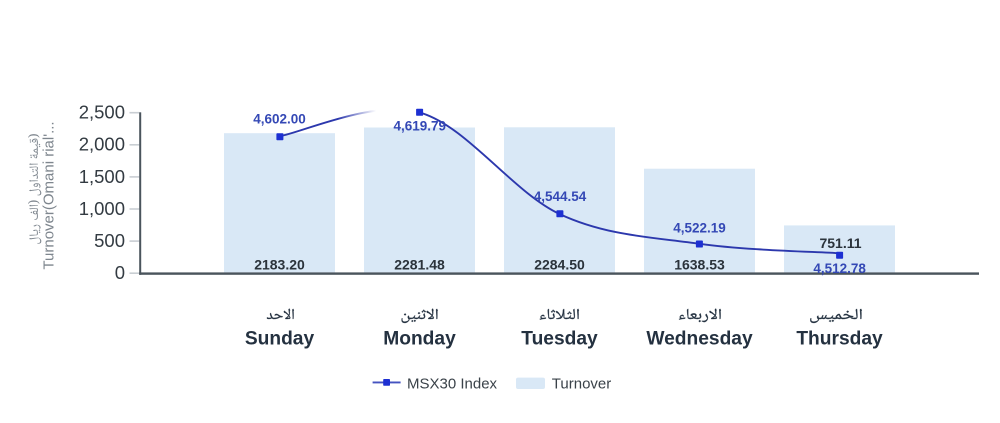  Describe the element at coordinates (279, 264) in the screenshot. I see `svg-text: 2183.20` at that location.